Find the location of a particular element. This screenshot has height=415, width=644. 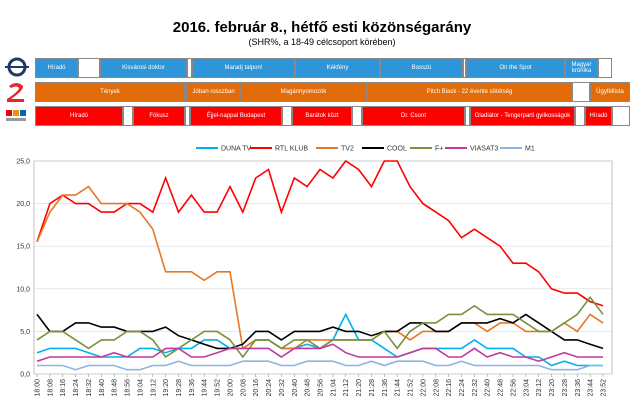

x-tick-label: 22:16 is located at coordinates (449, 388).